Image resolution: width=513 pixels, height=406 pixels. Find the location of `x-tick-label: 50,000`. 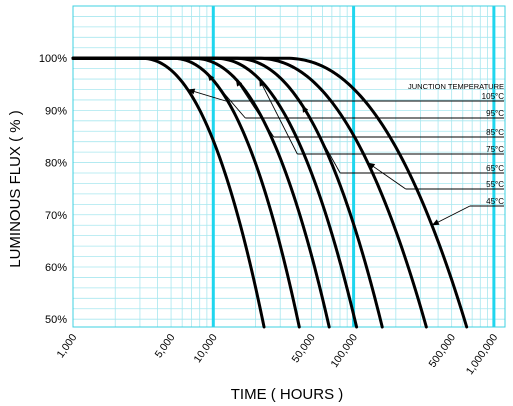

x-tick-label: 50,000 is located at coordinates (304, 348).